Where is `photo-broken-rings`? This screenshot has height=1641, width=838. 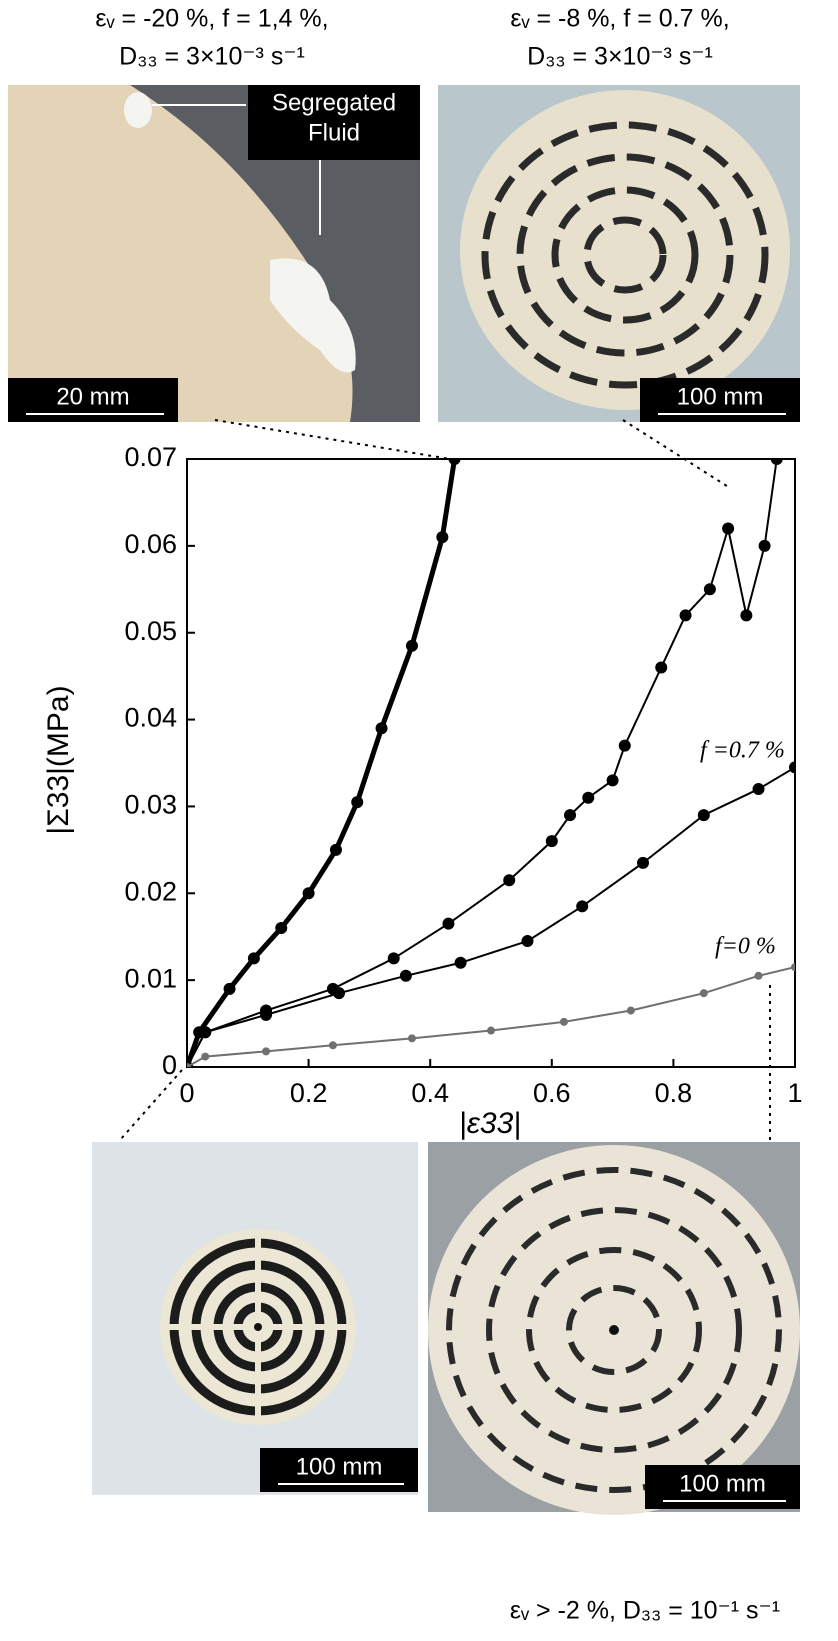 photo-broken-rings is located at coordinates (614, 1328).